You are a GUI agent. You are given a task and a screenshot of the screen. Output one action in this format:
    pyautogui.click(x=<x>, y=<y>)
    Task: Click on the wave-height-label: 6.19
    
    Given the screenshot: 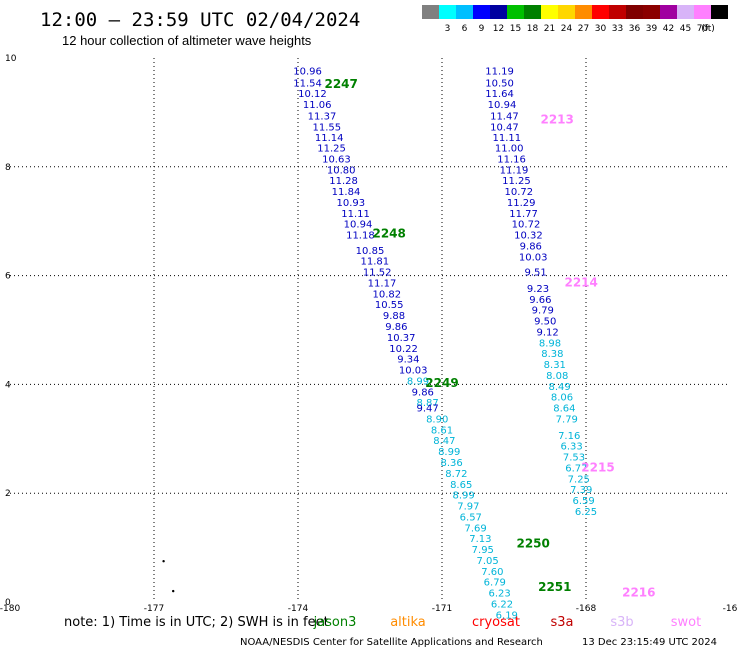 What is the action you would take?
    pyautogui.click(x=507, y=615)
    